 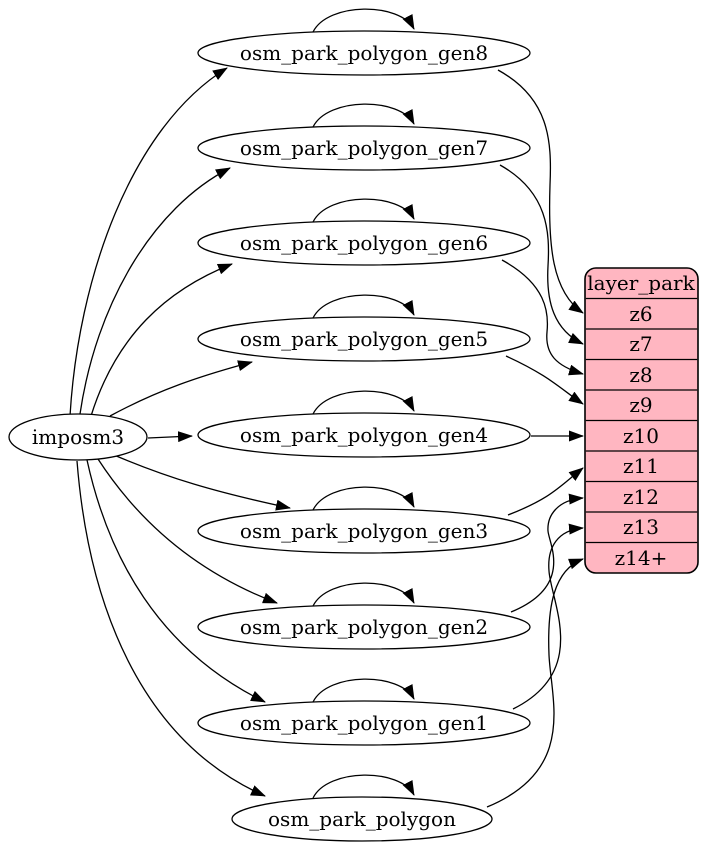 I want to click on node-label-gen5: osm_park_polygon_gen5, so click(x=364, y=339).